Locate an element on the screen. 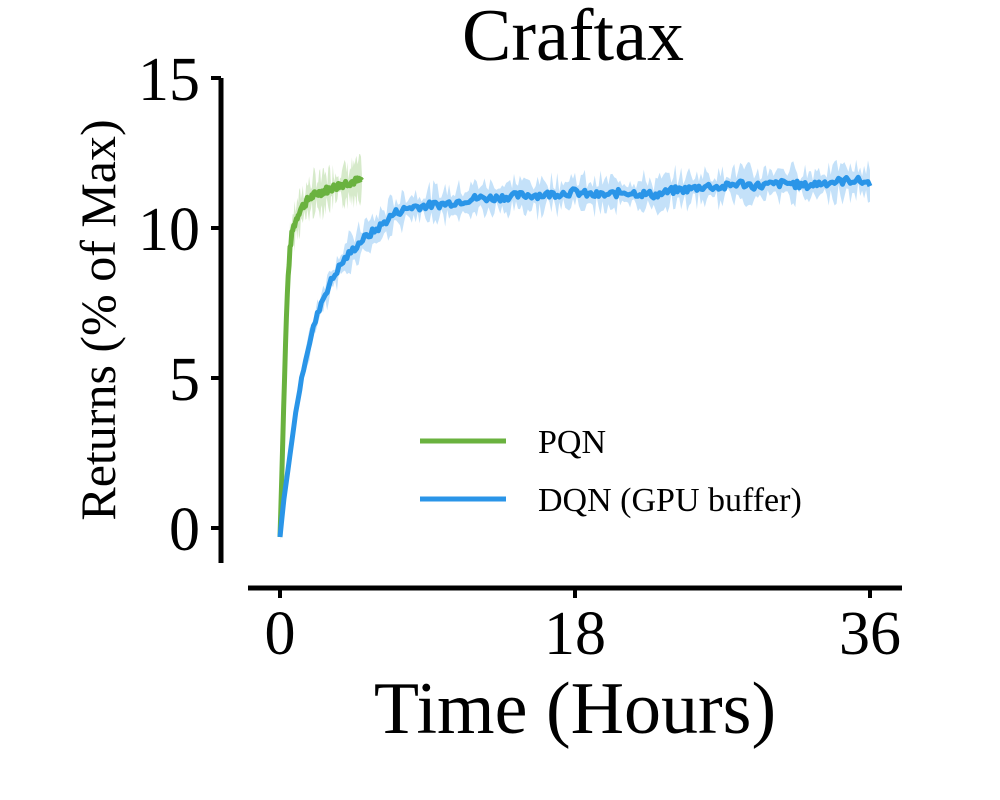 Image resolution: width=1000 pixels, height=800 pixels. x-ticks: 0 18 36 is located at coordinates (583, 628).